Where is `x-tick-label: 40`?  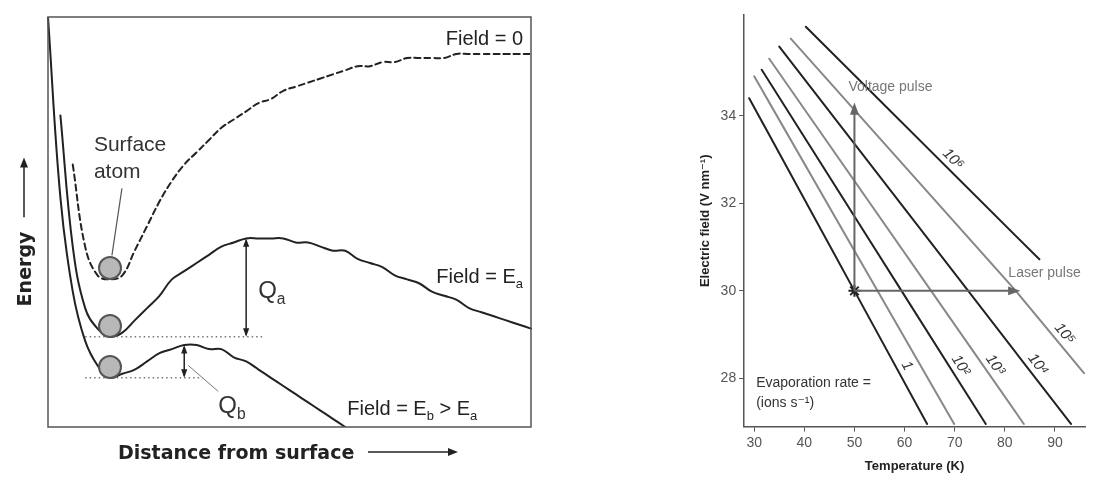
x-tick-label: 40 is located at coordinates (804, 441).